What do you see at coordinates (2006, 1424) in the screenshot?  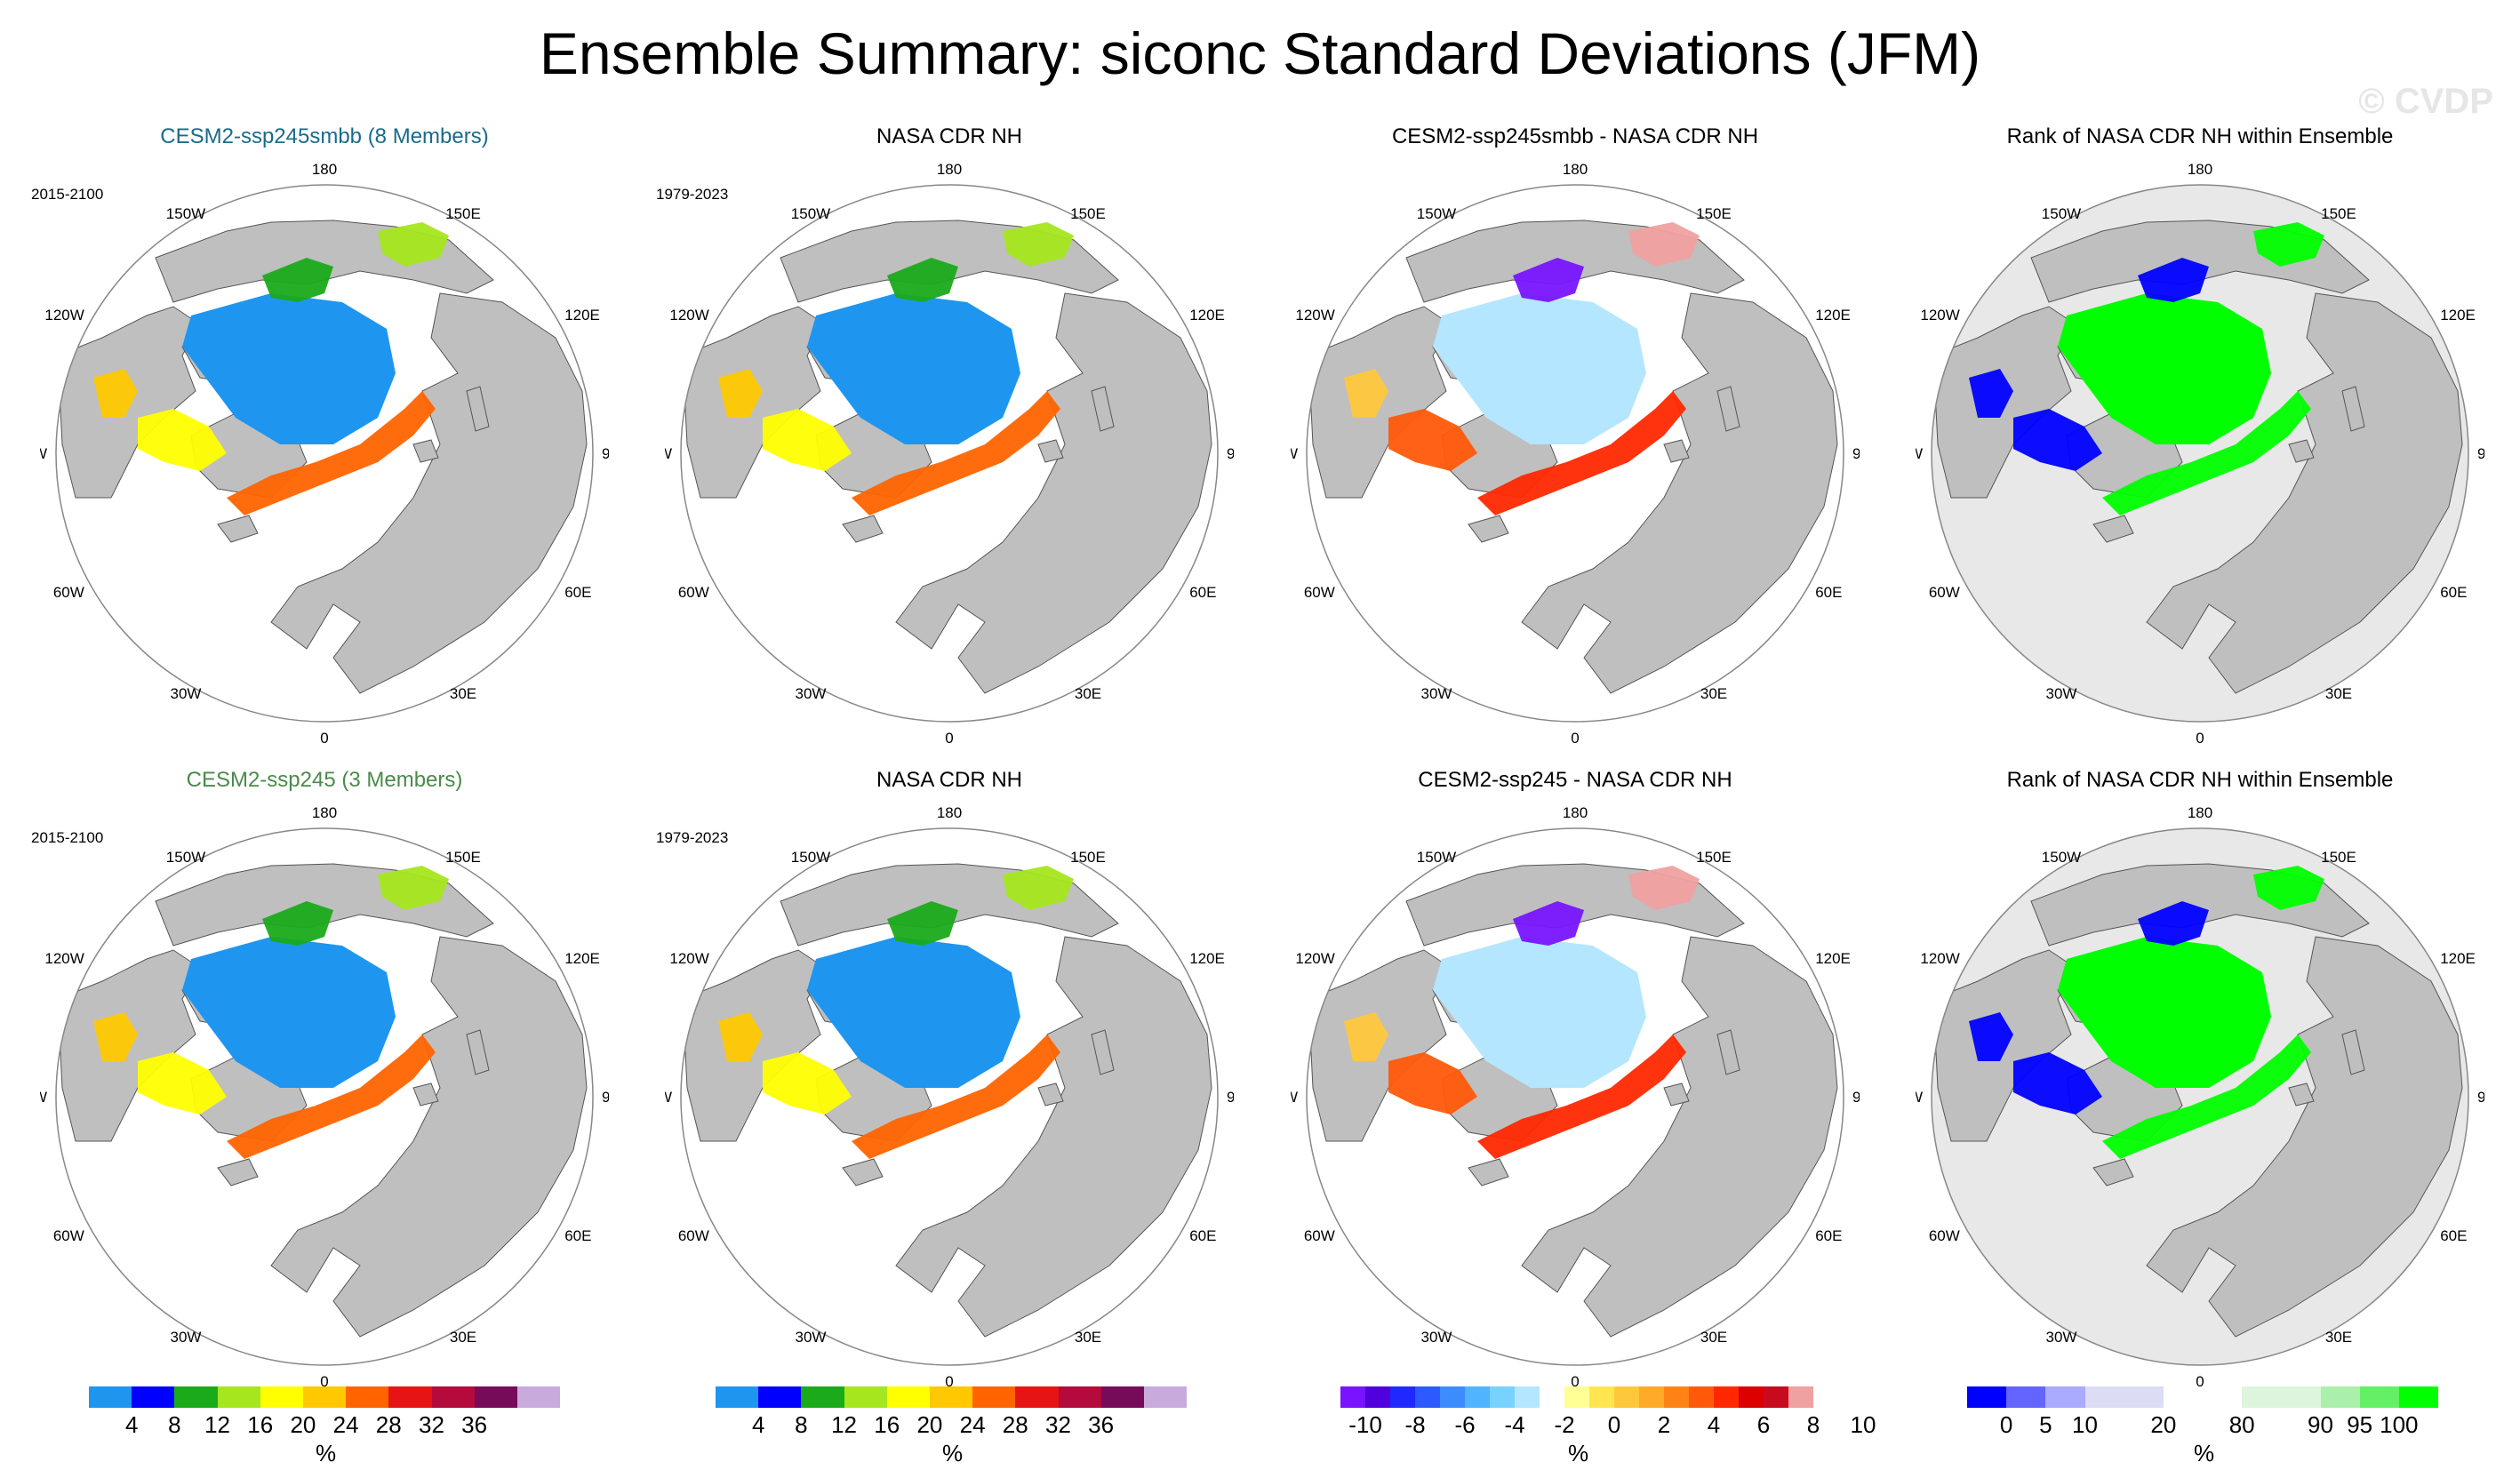 I see `colorbar-tick-label: 0` at bounding box center [2006, 1424].